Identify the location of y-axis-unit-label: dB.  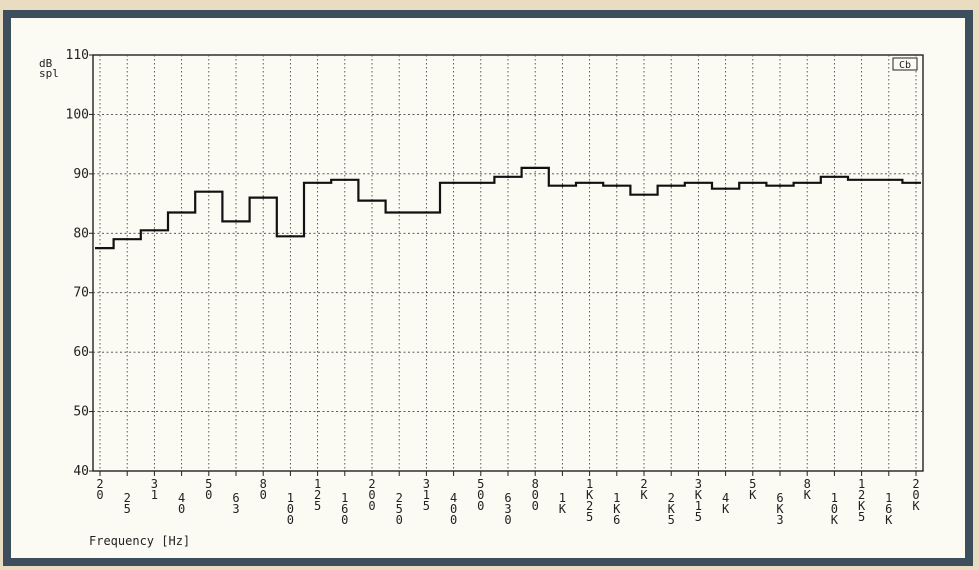
(46, 63).